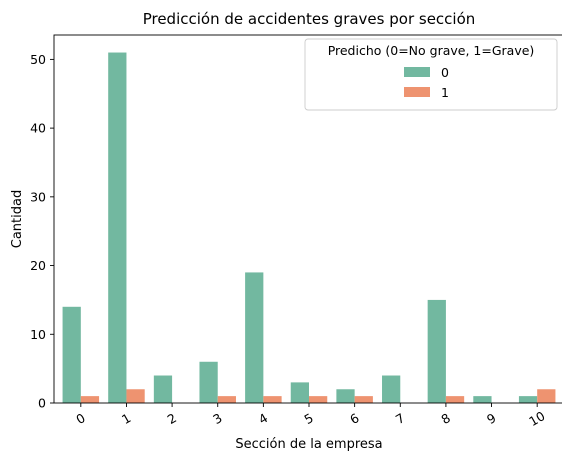 This screenshot has width=562, height=463. Describe the element at coordinates (172, 418) in the screenshot. I see `x-tick-label: 2` at that location.